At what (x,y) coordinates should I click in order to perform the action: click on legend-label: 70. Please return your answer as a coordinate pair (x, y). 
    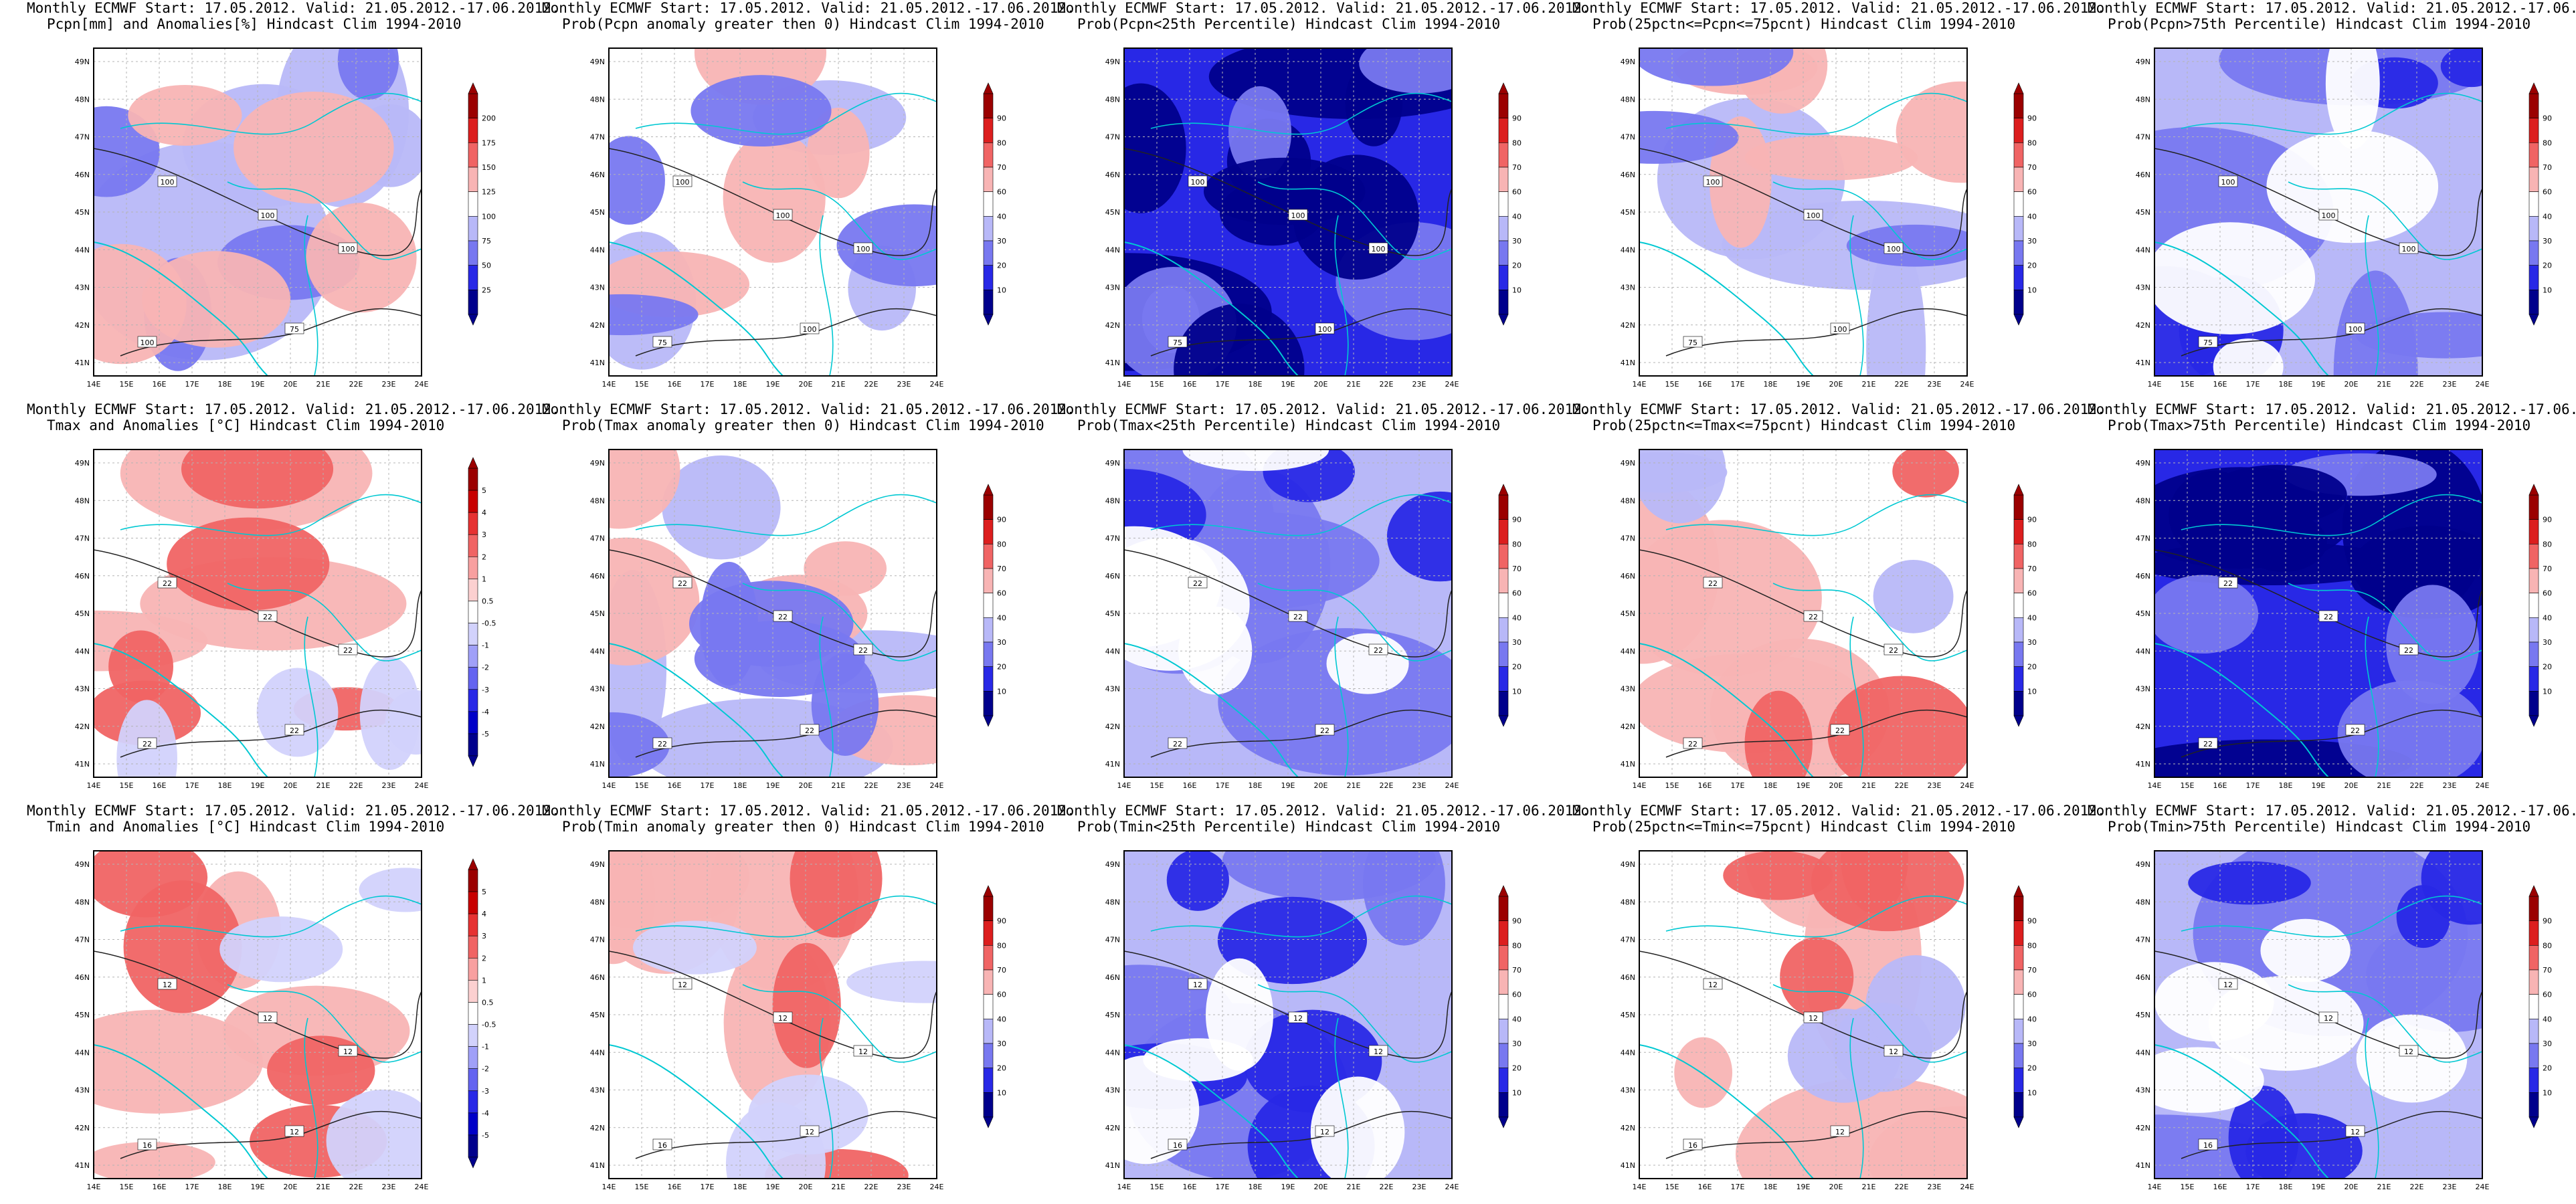
    Looking at the image, I should click on (1002, 970).